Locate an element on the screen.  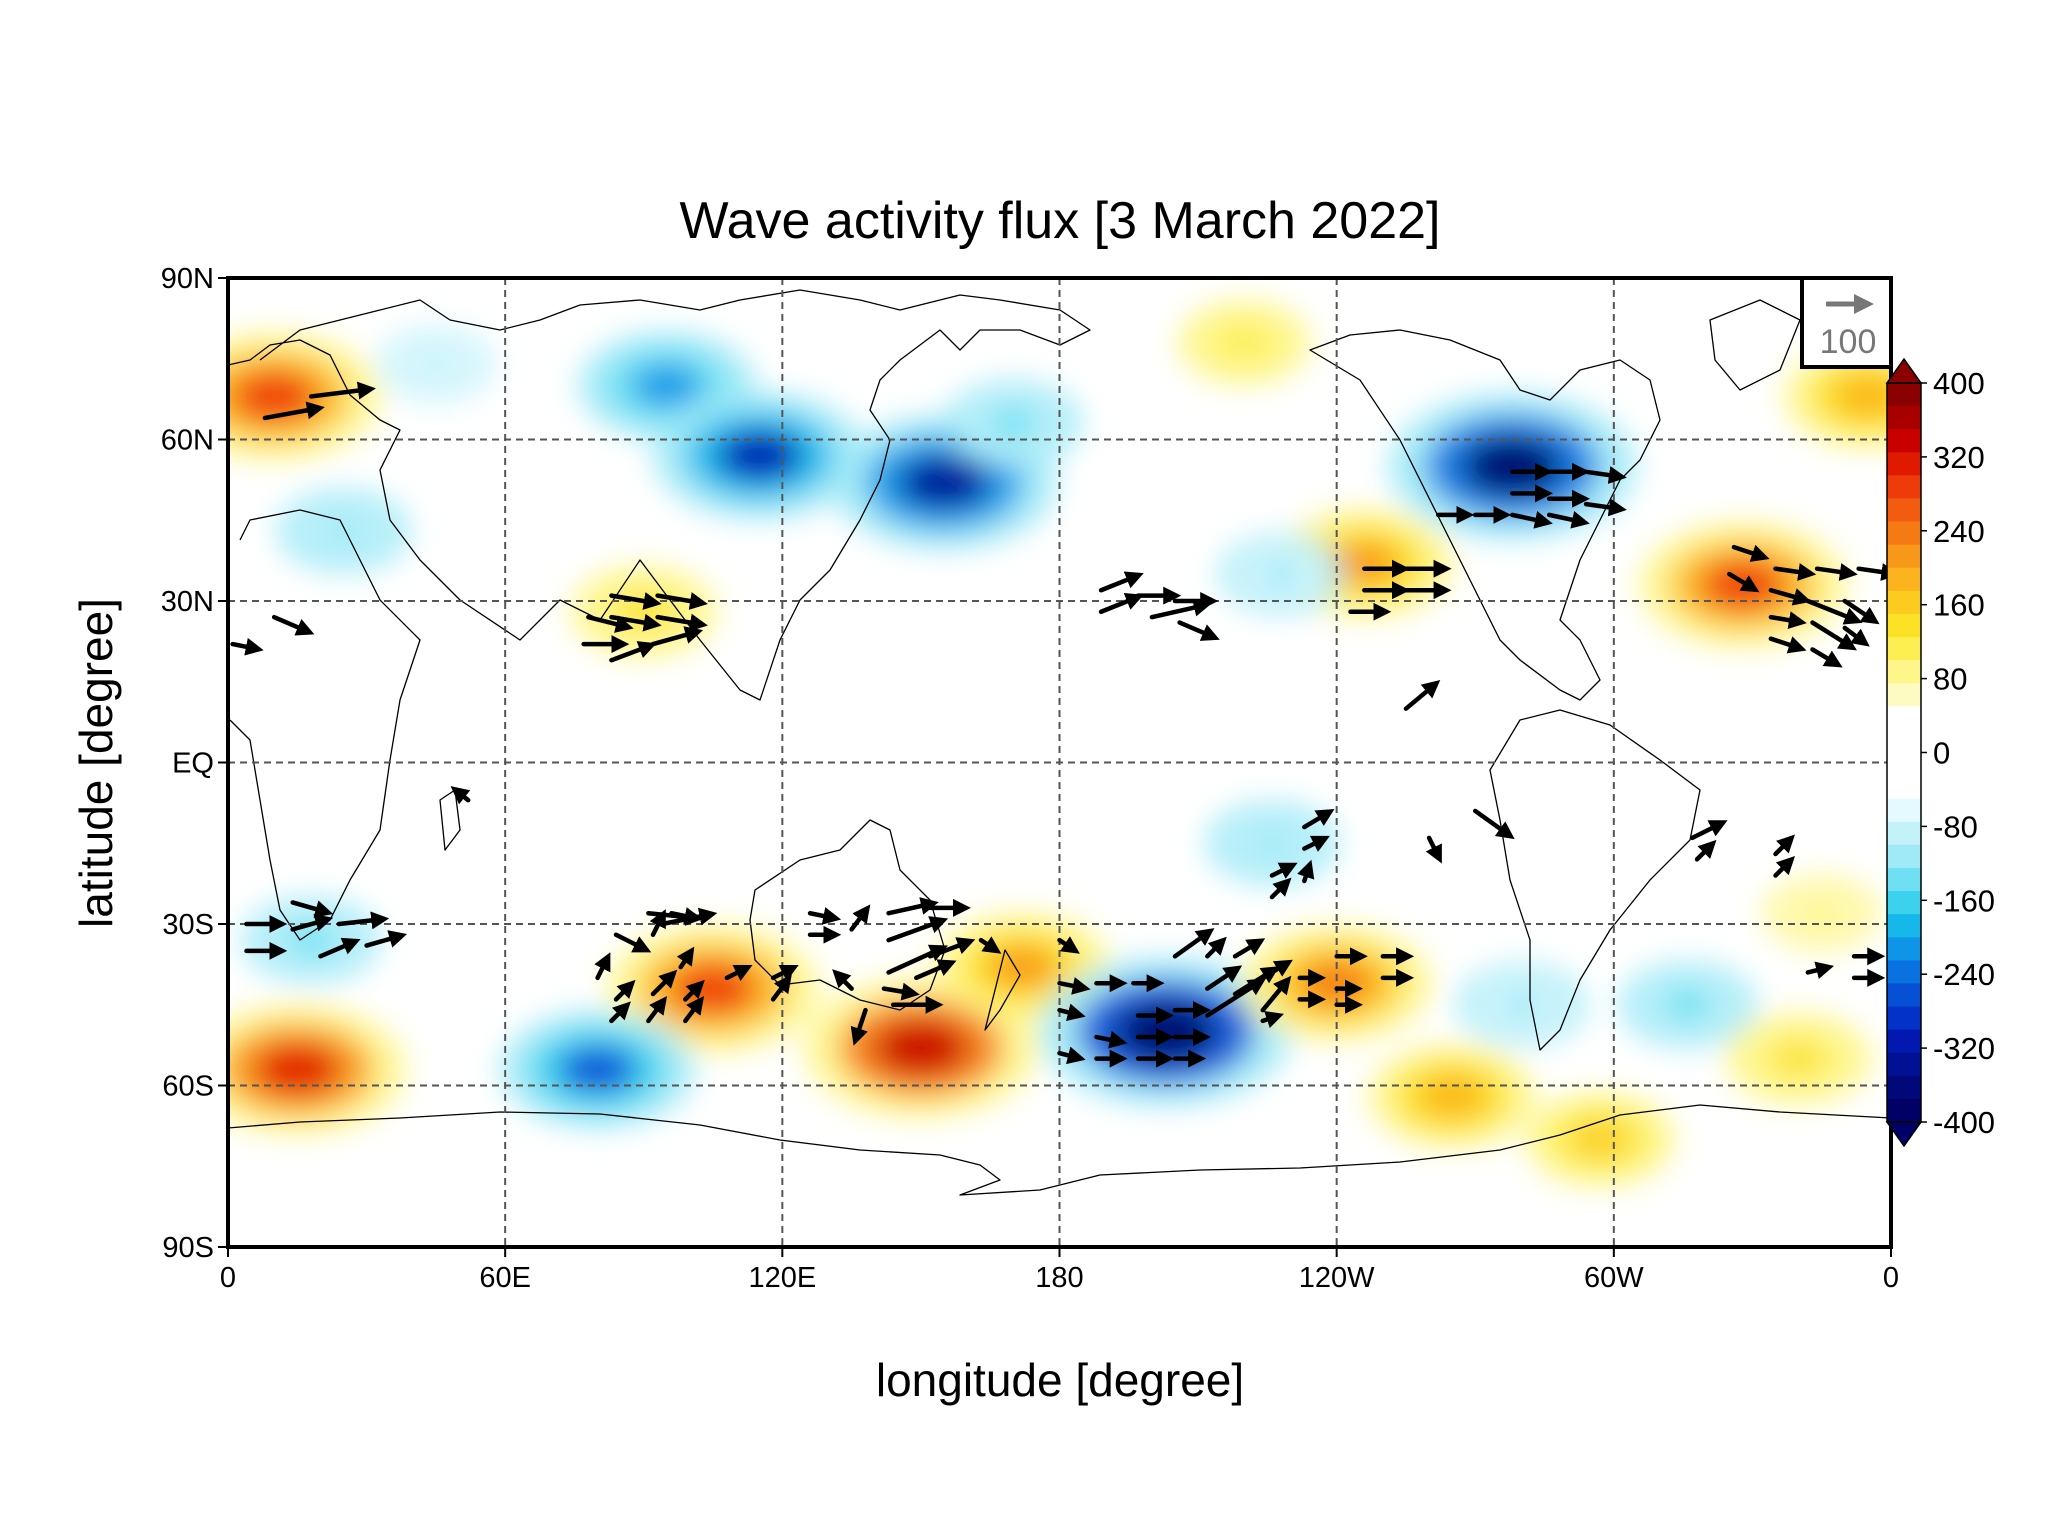
coastline-greenland is located at coordinates (1755, 345).